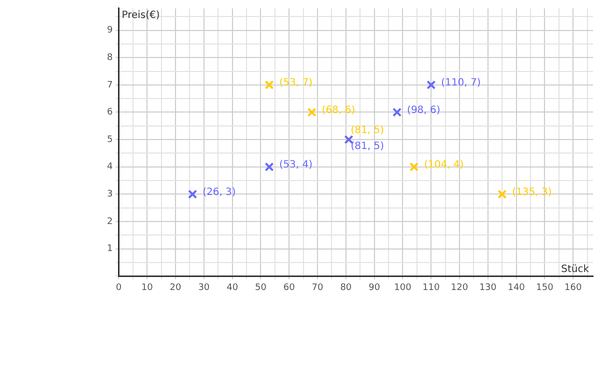 The width and height of the screenshot is (600, 388). I want to click on x-tick-label: 70, so click(318, 287).